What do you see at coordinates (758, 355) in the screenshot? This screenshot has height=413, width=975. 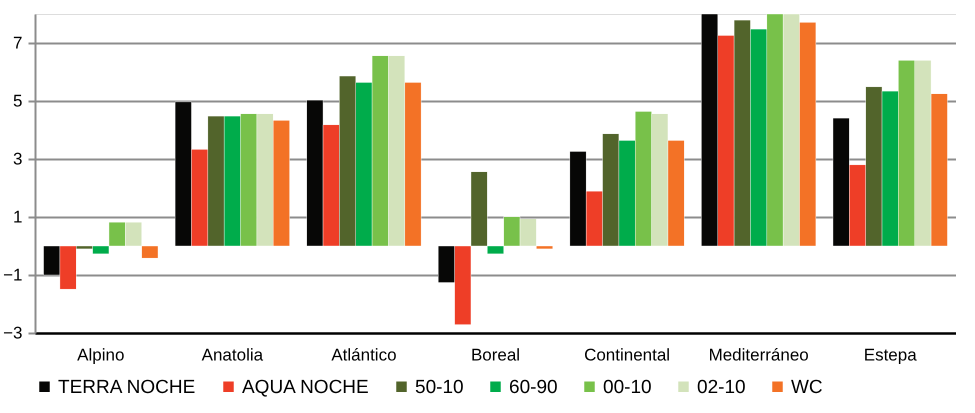 I see `x-tick-label: Mediterráneo` at bounding box center [758, 355].